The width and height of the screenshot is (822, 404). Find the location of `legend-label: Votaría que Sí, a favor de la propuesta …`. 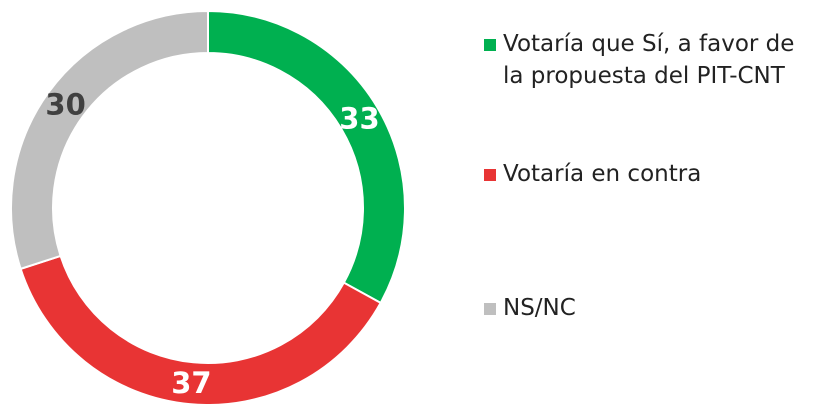

legend-label: Votaría que Sí, a favor de la propuesta … is located at coordinates (649, 60).